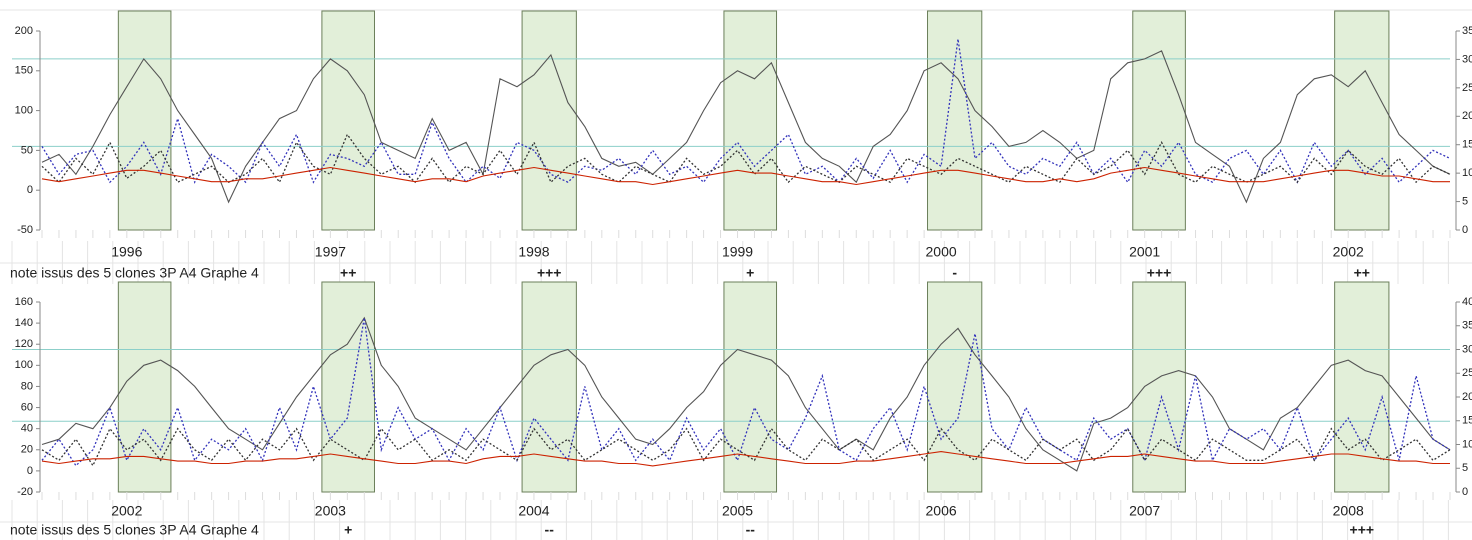 Image resolution: width=1472 pixels, height=540 pixels. I want to click on y-tick-label: 120, so click(24, 344).